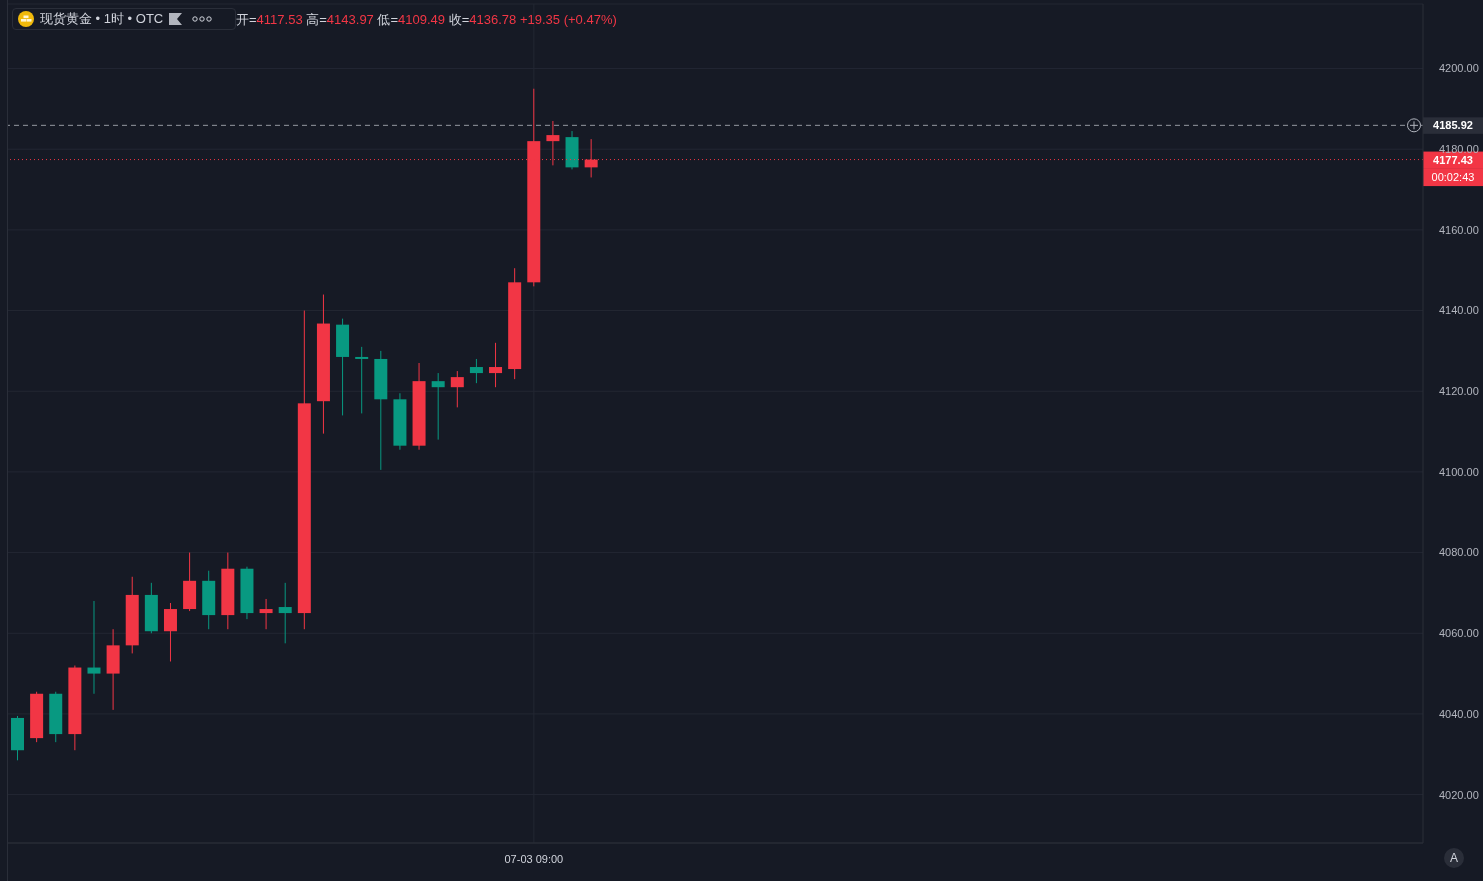 The image size is (1483, 881). I want to click on text: 00:02:43, so click(1453, 177).